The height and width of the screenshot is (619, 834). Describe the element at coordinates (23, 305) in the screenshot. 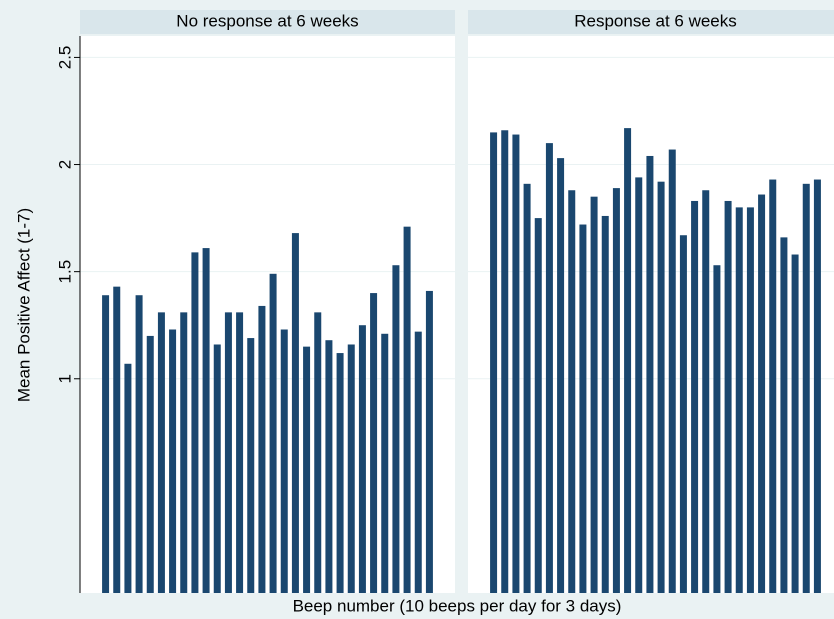

I see `y-axis-label: Mean Positive Affect (1-7)` at that location.